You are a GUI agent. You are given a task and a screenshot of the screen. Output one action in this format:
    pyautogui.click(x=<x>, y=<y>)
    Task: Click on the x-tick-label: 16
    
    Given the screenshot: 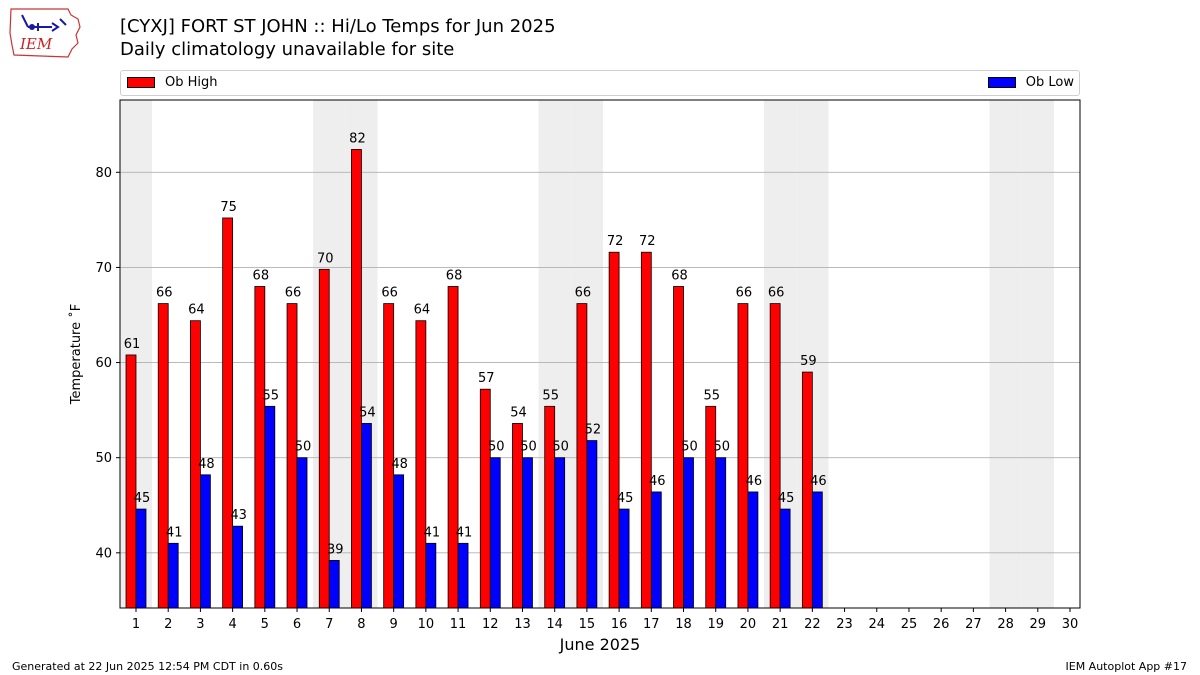 What is the action you would take?
    pyautogui.click(x=619, y=624)
    